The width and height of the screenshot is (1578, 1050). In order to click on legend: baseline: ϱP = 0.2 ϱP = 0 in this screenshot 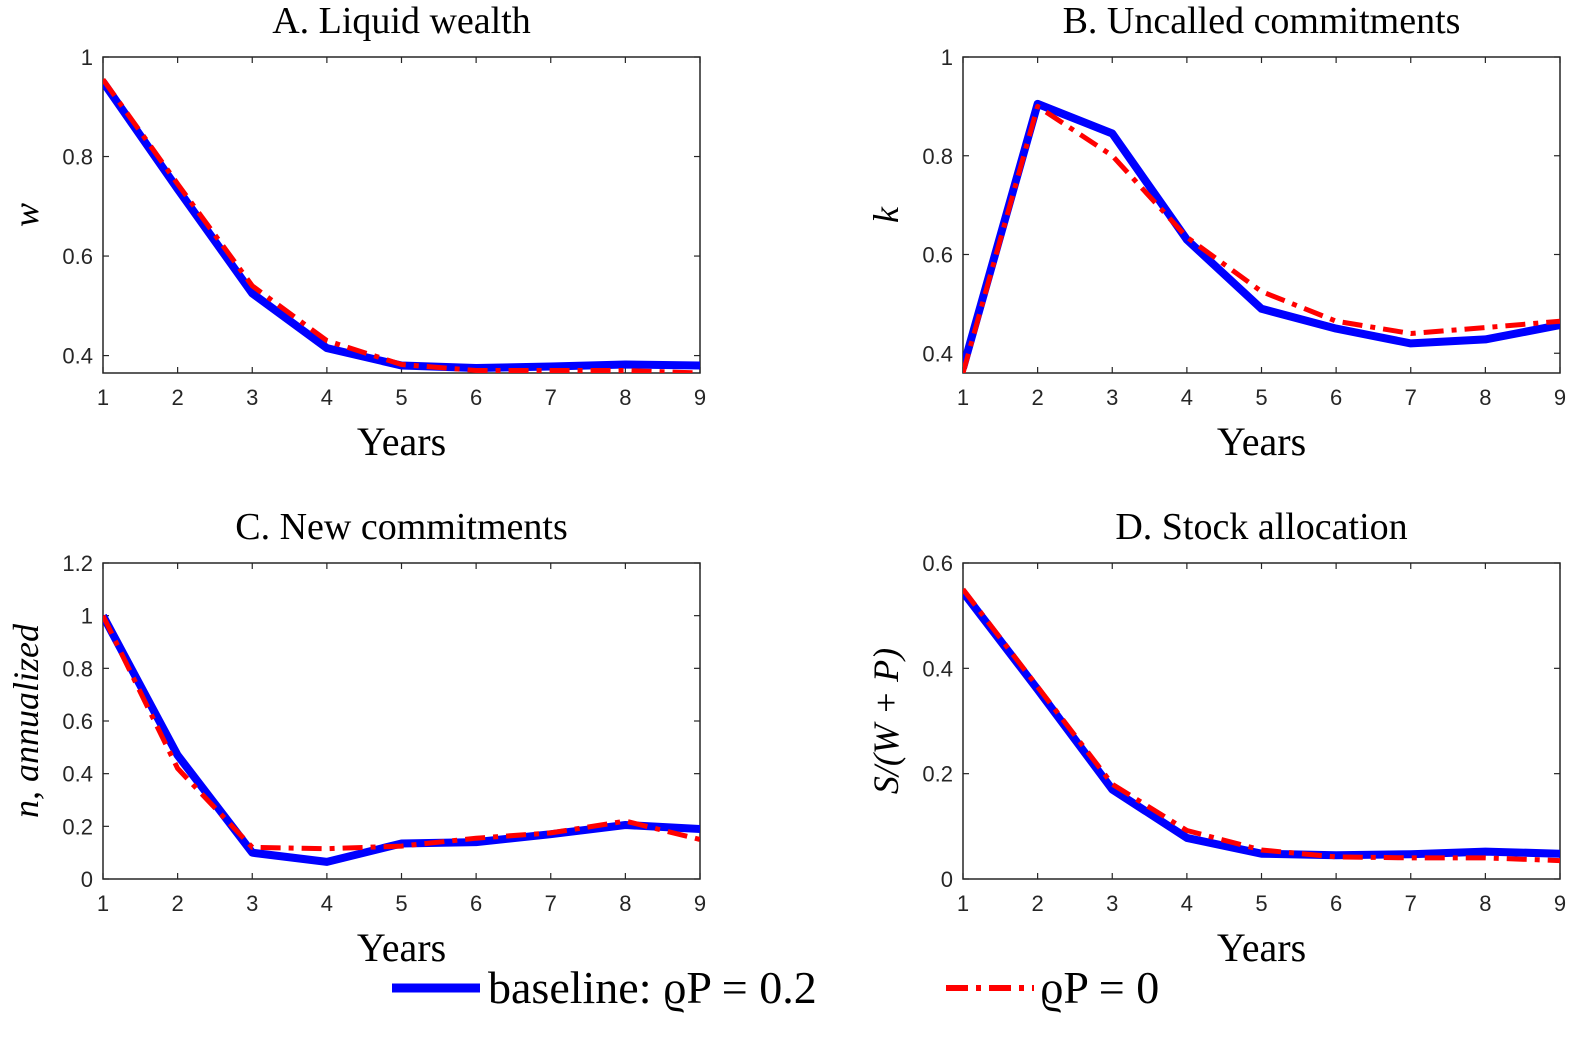, I will do `click(775, 987)`.